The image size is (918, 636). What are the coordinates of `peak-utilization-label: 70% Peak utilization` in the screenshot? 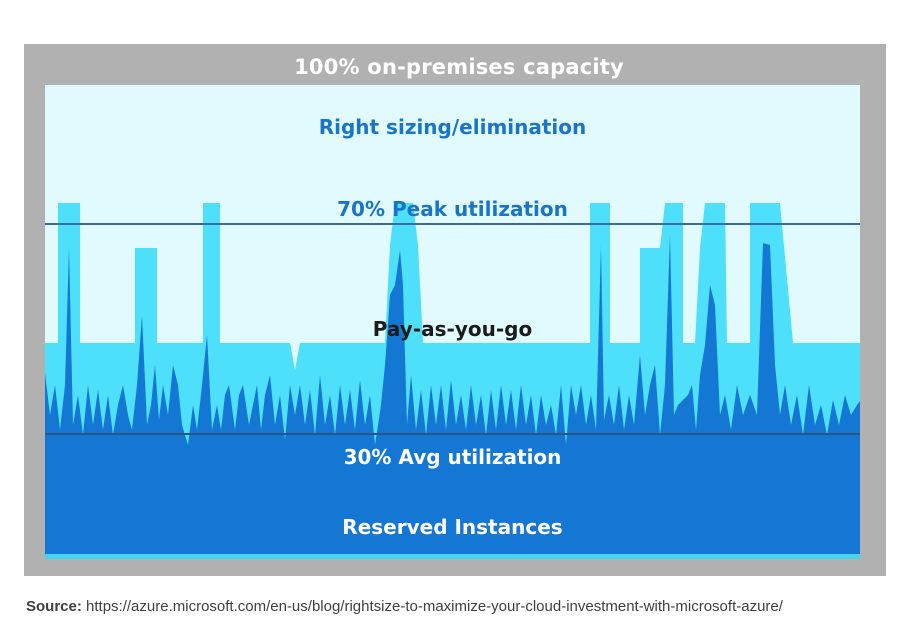 It's located at (452, 209).